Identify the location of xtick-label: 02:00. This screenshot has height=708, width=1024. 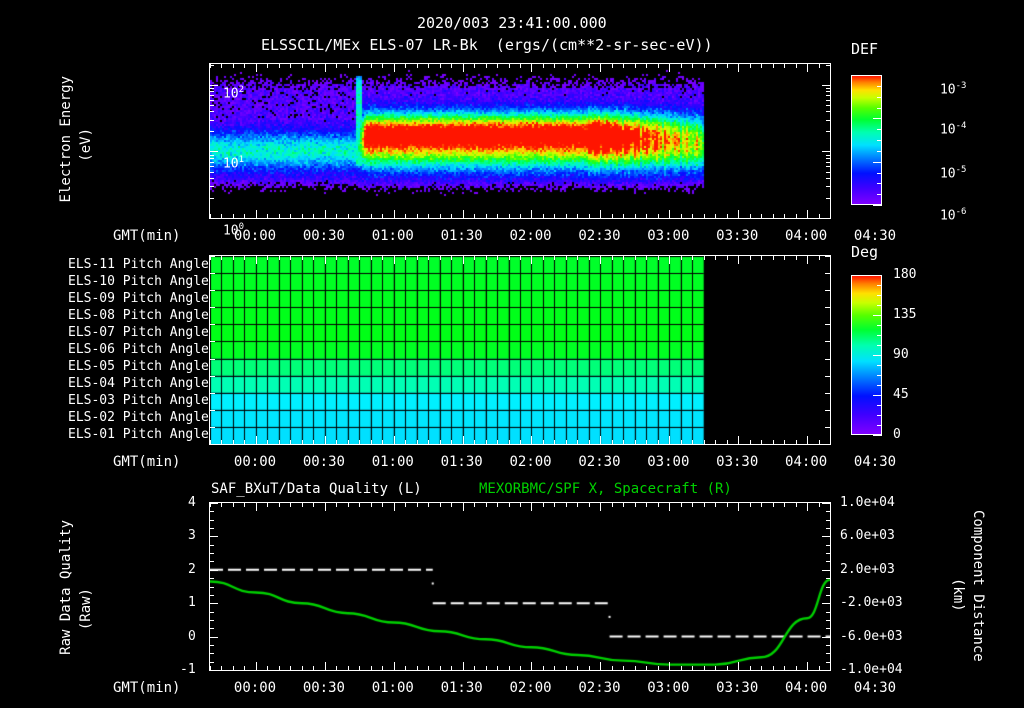
(530, 688).